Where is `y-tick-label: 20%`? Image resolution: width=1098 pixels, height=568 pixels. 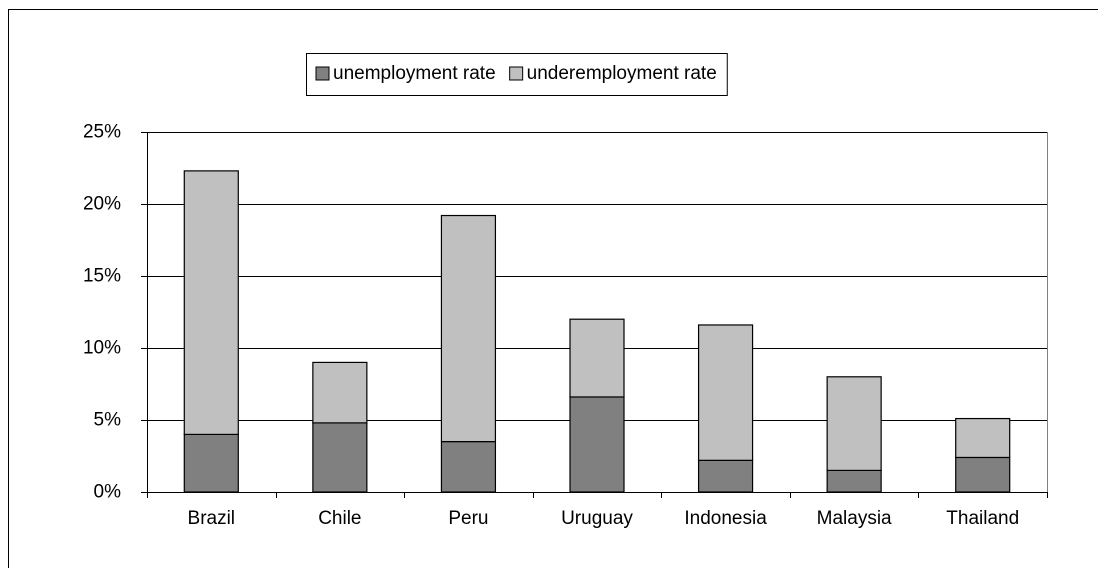
y-tick-label: 20% is located at coordinates (102, 204).